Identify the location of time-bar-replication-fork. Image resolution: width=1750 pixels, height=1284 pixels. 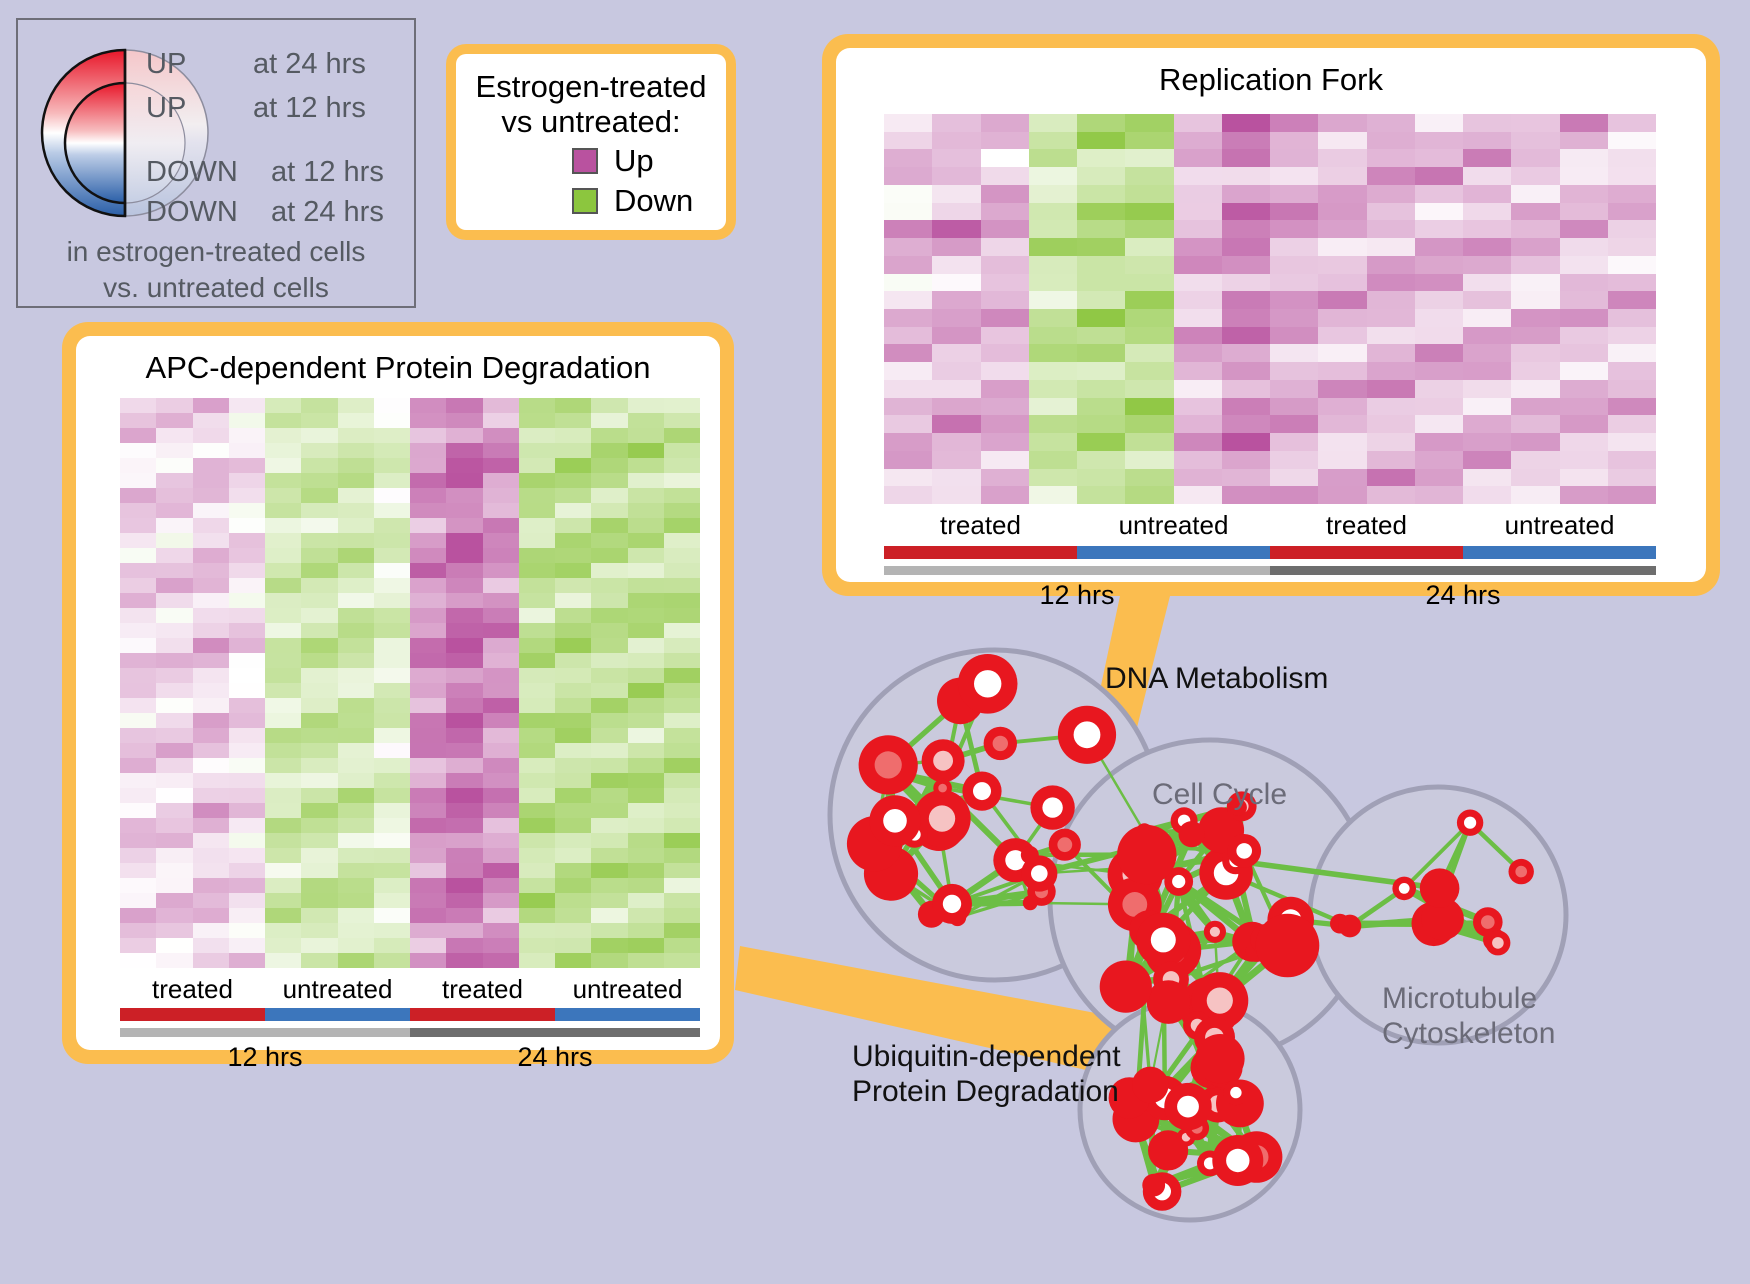
(1270, 570).